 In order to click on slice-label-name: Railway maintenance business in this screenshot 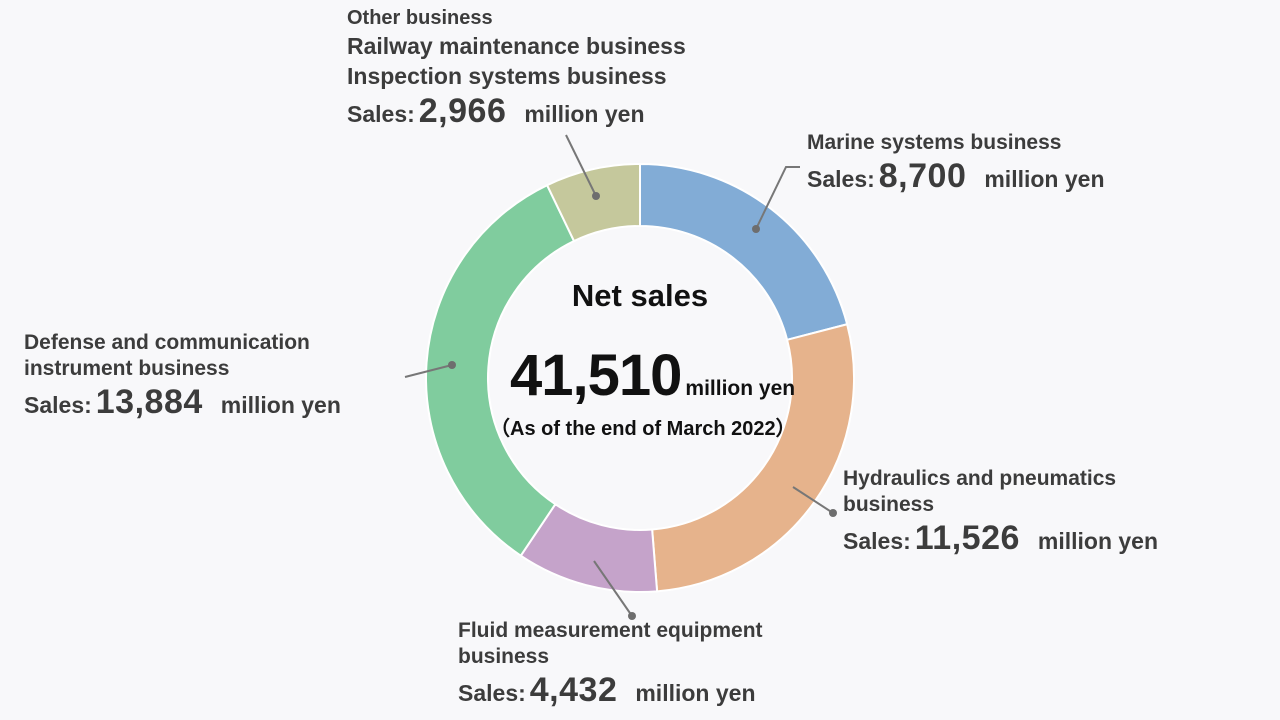, I will do `click(516, 46)`.